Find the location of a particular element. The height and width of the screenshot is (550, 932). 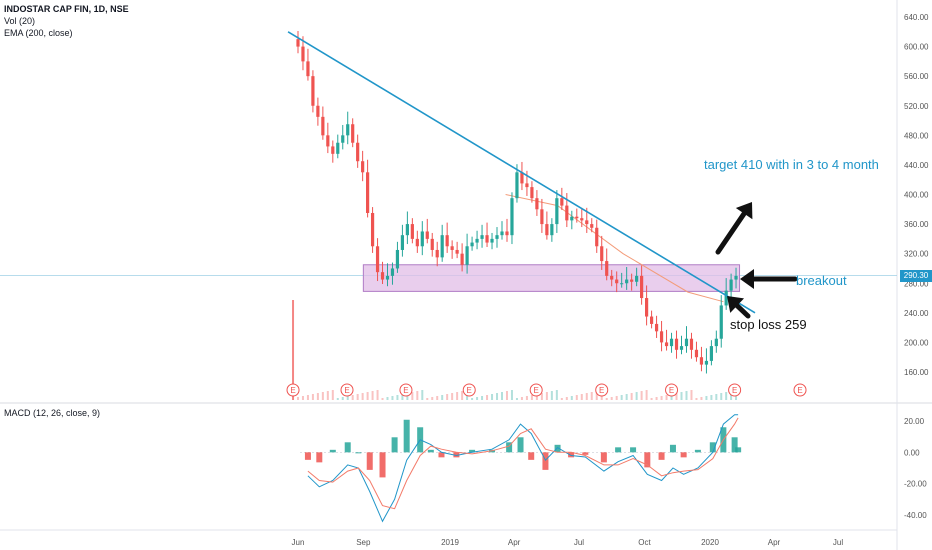

price-tick-label: 560.00 is located at coordinates (916, 76).